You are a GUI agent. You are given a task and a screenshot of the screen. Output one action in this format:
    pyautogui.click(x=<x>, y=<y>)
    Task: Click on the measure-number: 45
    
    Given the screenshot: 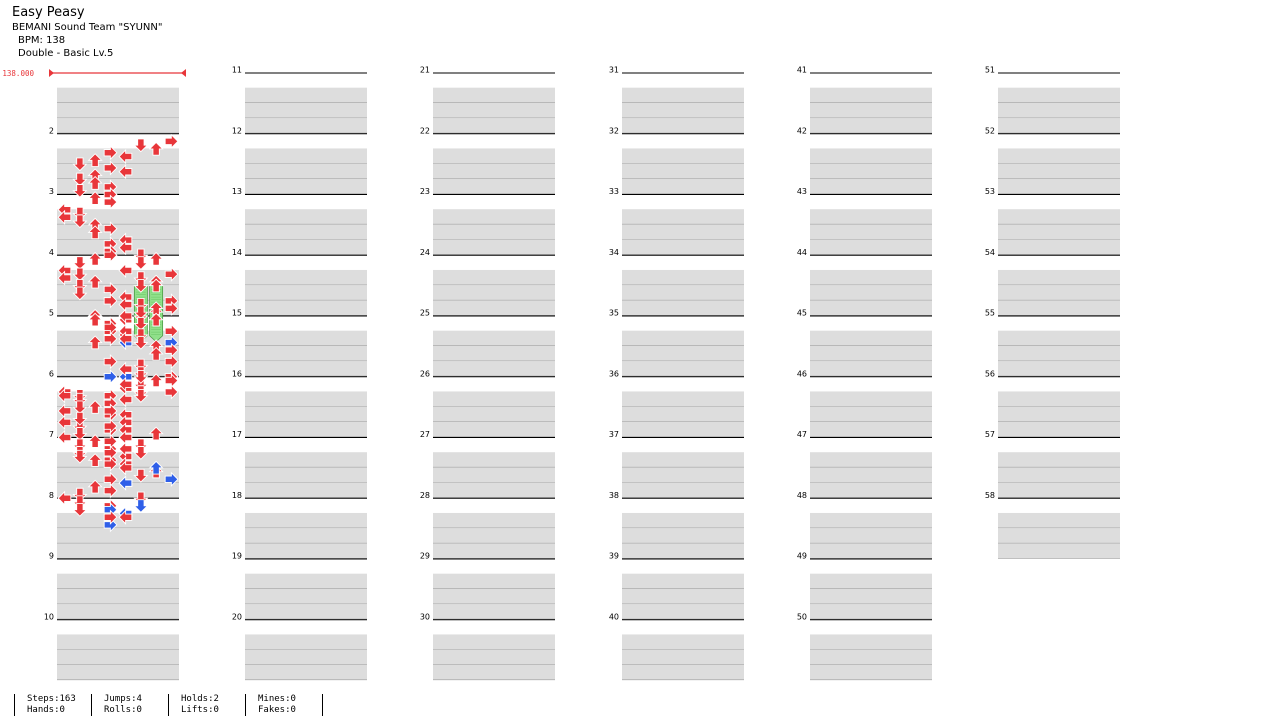 What is the action you would take?
    pyautogui.click(x=802, y=313)
    